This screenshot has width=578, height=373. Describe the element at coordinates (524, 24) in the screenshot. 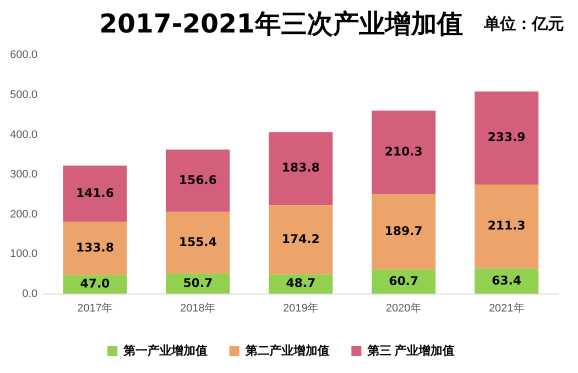

I see `text: 单位：亿元` at that location.